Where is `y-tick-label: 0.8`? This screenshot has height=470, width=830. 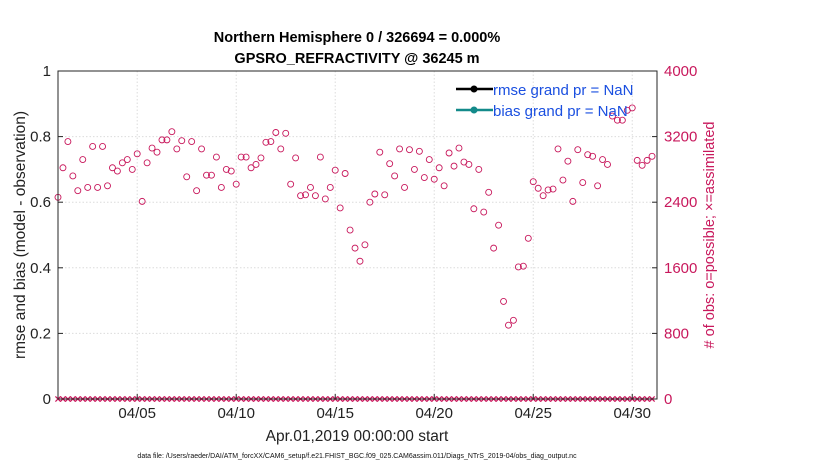 y-tick-label: 0.8 is located at coordinates (40, 137).